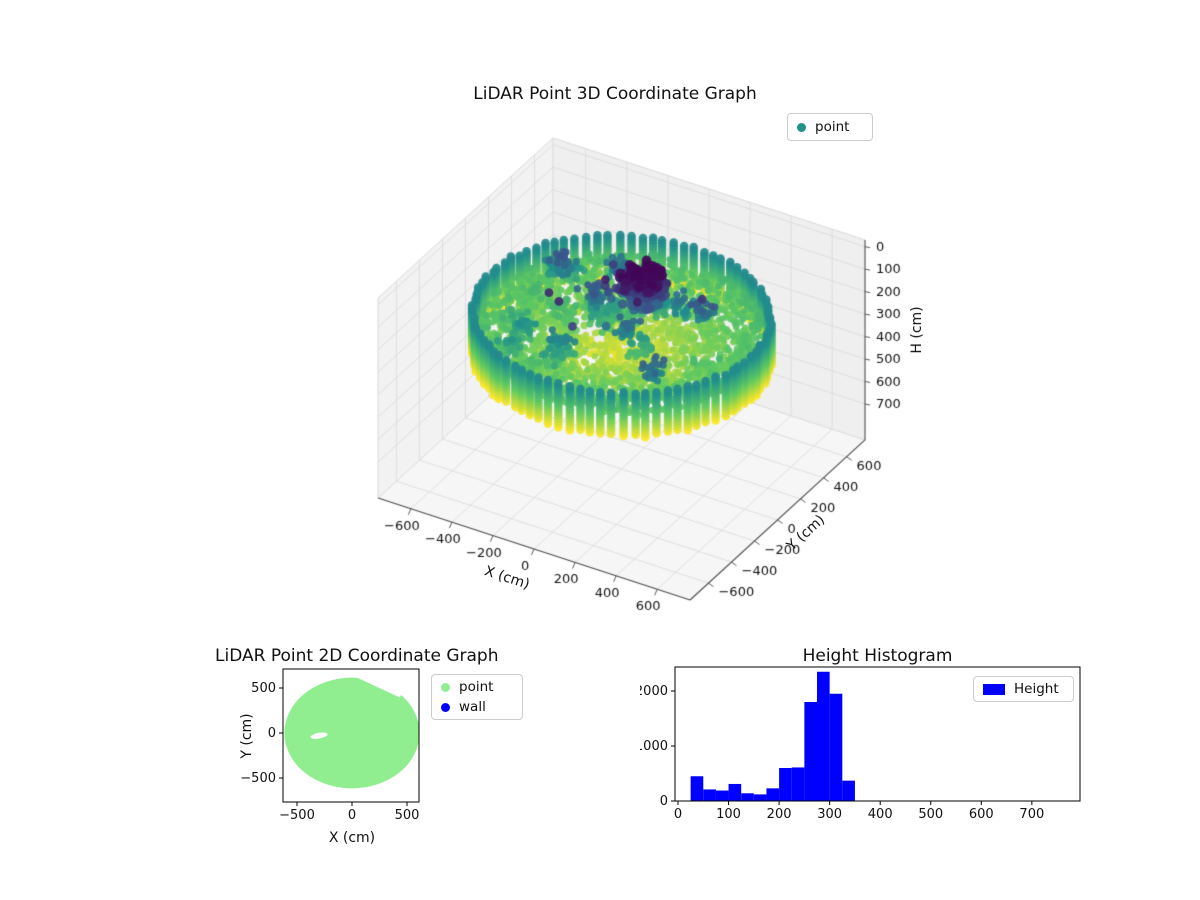 The width and height of the screenshot is (1200, 900). I want to click on svg-text: 400, so click(880, 814).